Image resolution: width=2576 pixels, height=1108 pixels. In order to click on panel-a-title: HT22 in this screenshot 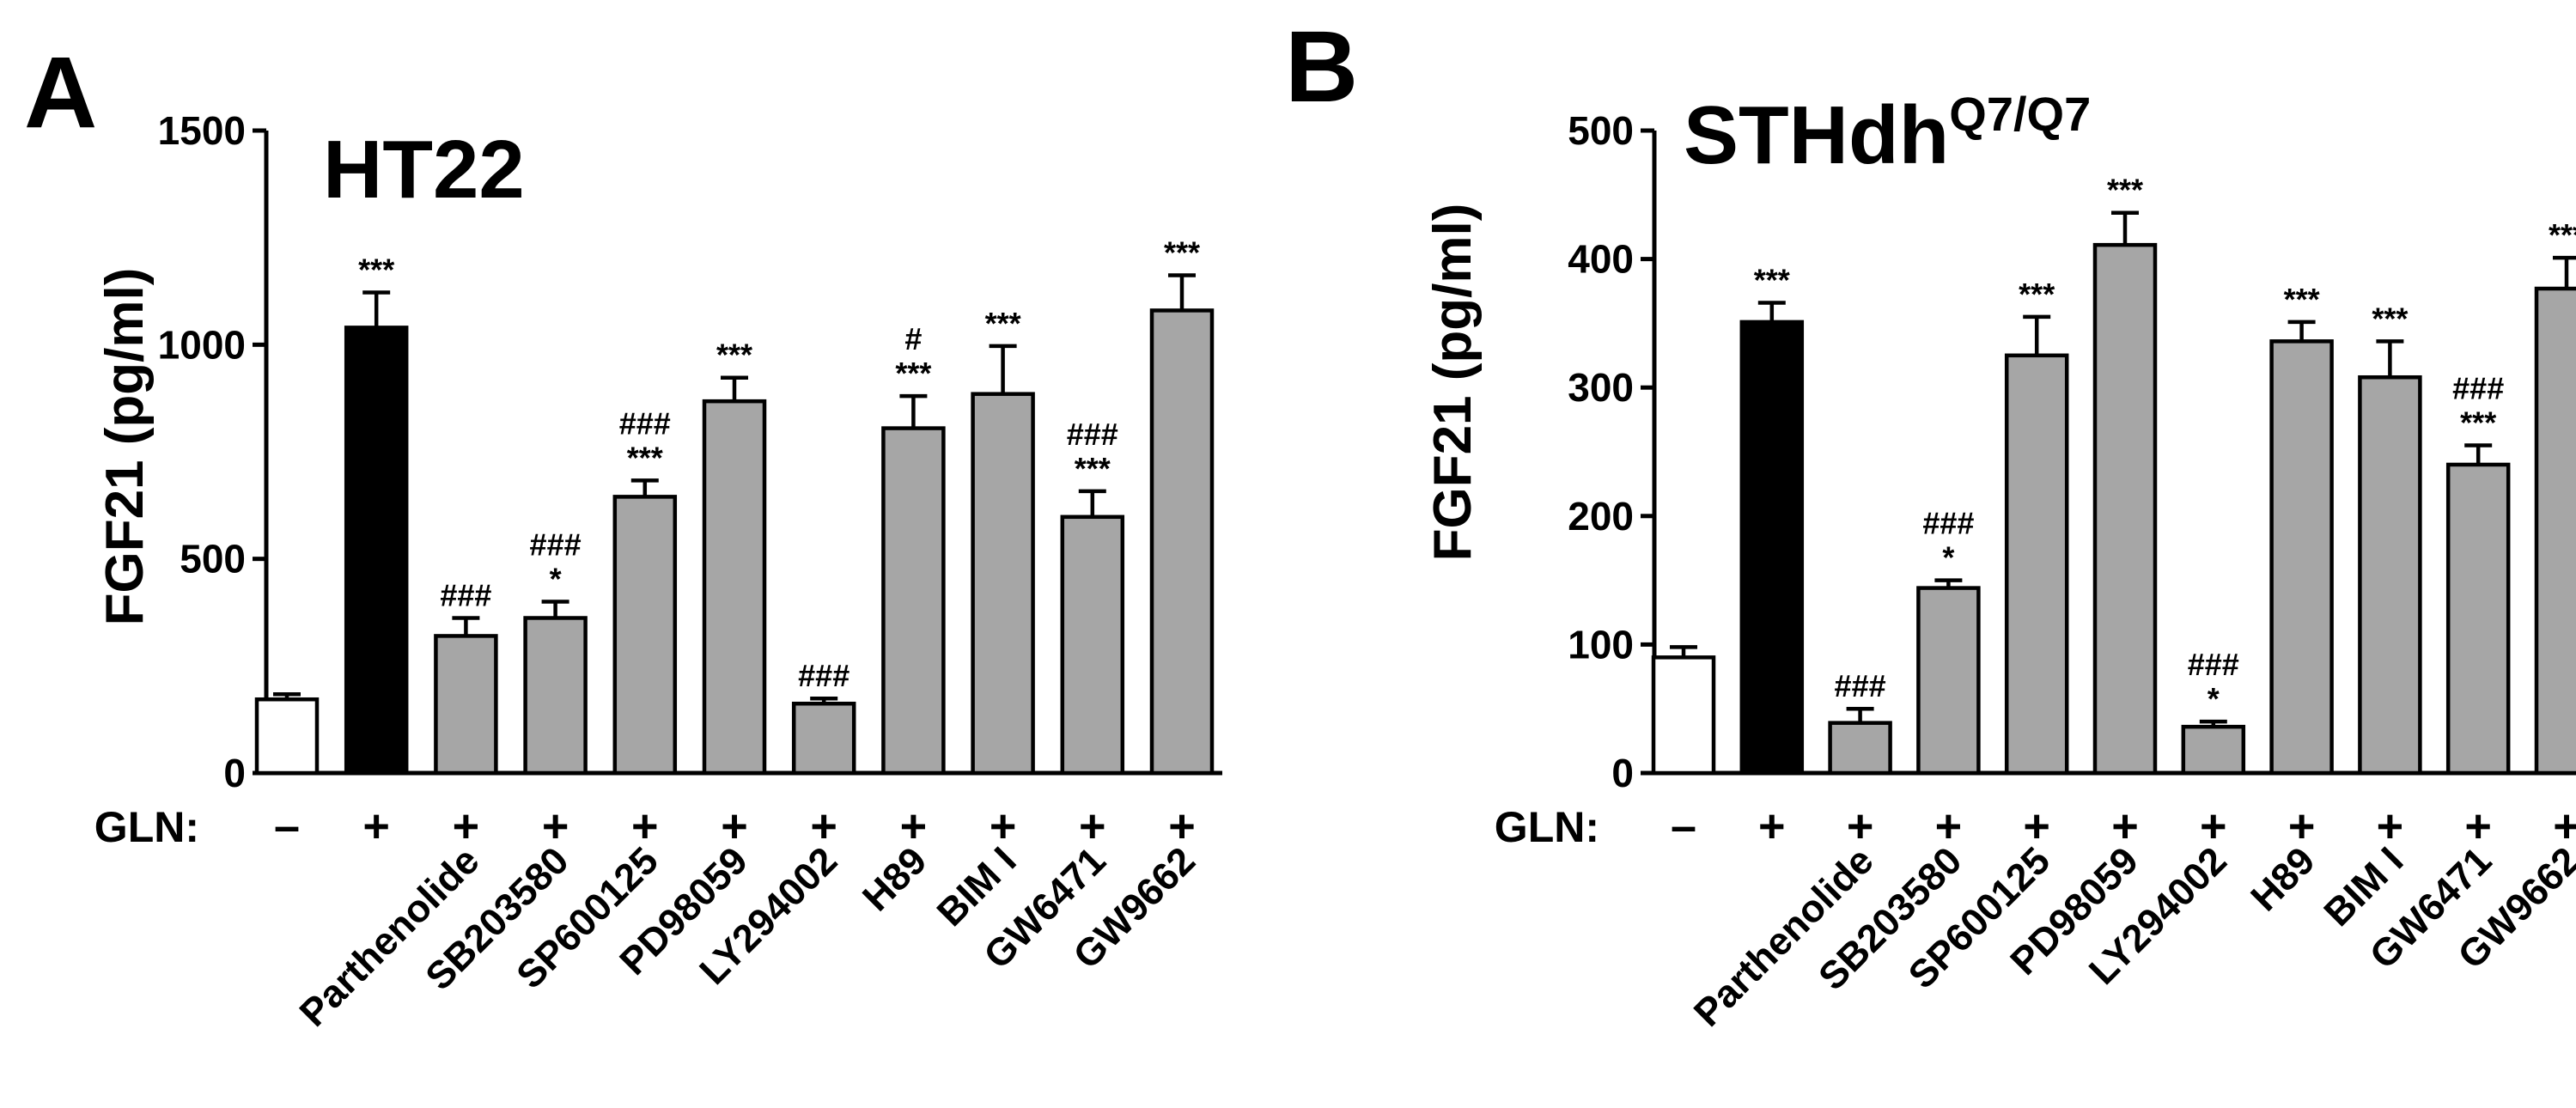, I will do `click(424, 170)`.